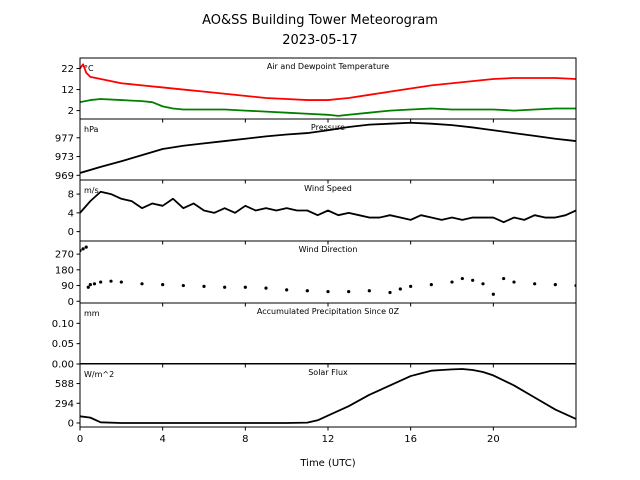  I want to click on panel-3-data, so click(328, 270).